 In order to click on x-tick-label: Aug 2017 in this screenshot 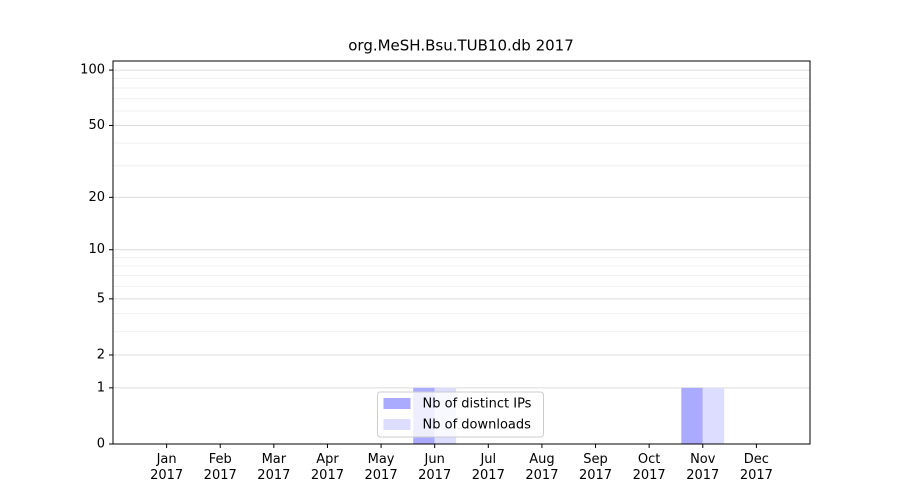, I will do `click(542, 467)`.